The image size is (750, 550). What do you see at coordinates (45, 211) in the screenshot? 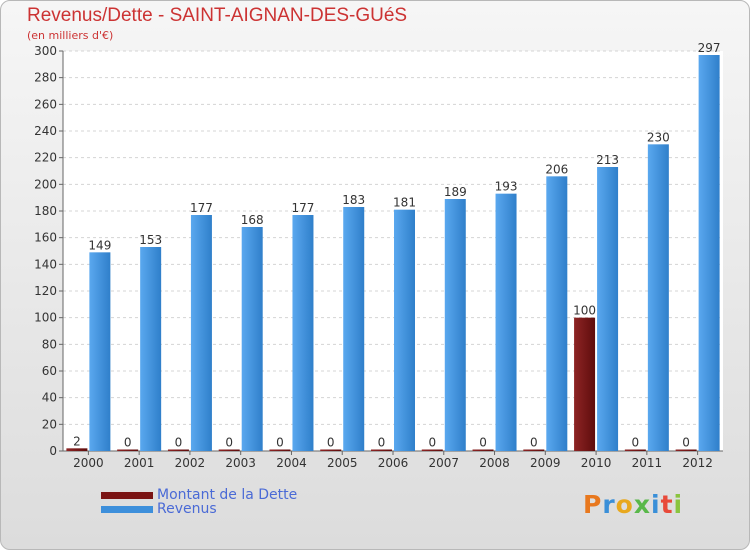
I see `y-tick-label: 180` at bounding box center [45, 211].